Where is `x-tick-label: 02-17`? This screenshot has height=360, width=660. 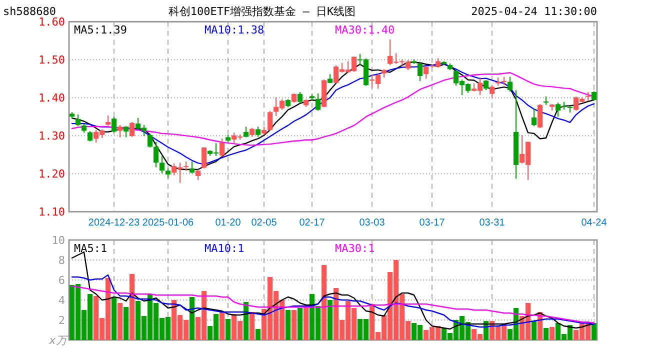 x-tick-label: 02-17 is located at coordinates (312, 223).